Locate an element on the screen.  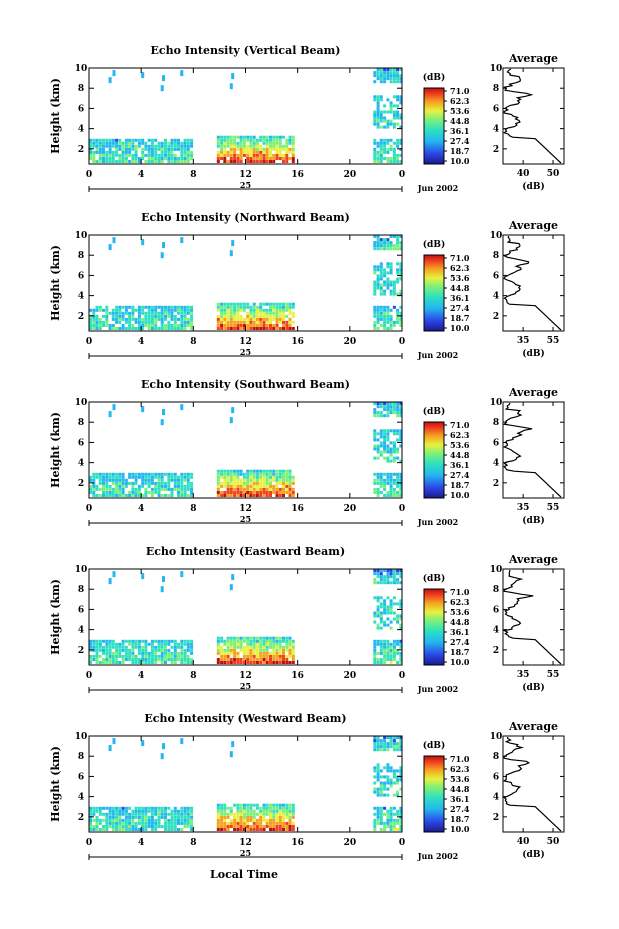
colorbar-label: 36.1 is located at coordinates (459, 131).